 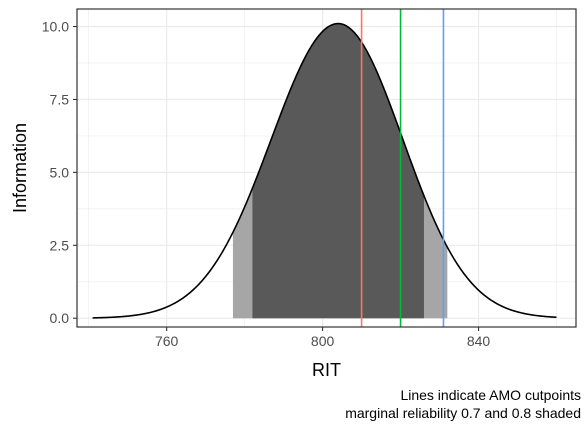 I want to click on caption-line-1: Lines indicate AMO cutpoints, so click(x=490, y=395).